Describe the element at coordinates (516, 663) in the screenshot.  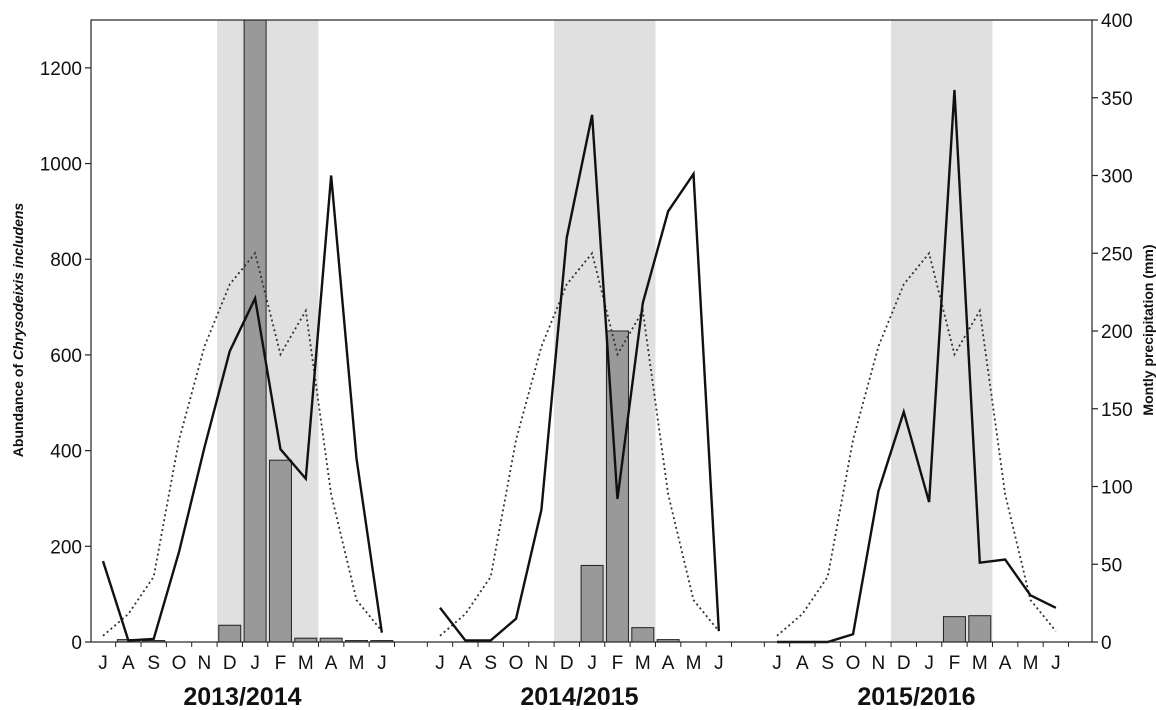
I see `month-label-s2-3: O` at that location.